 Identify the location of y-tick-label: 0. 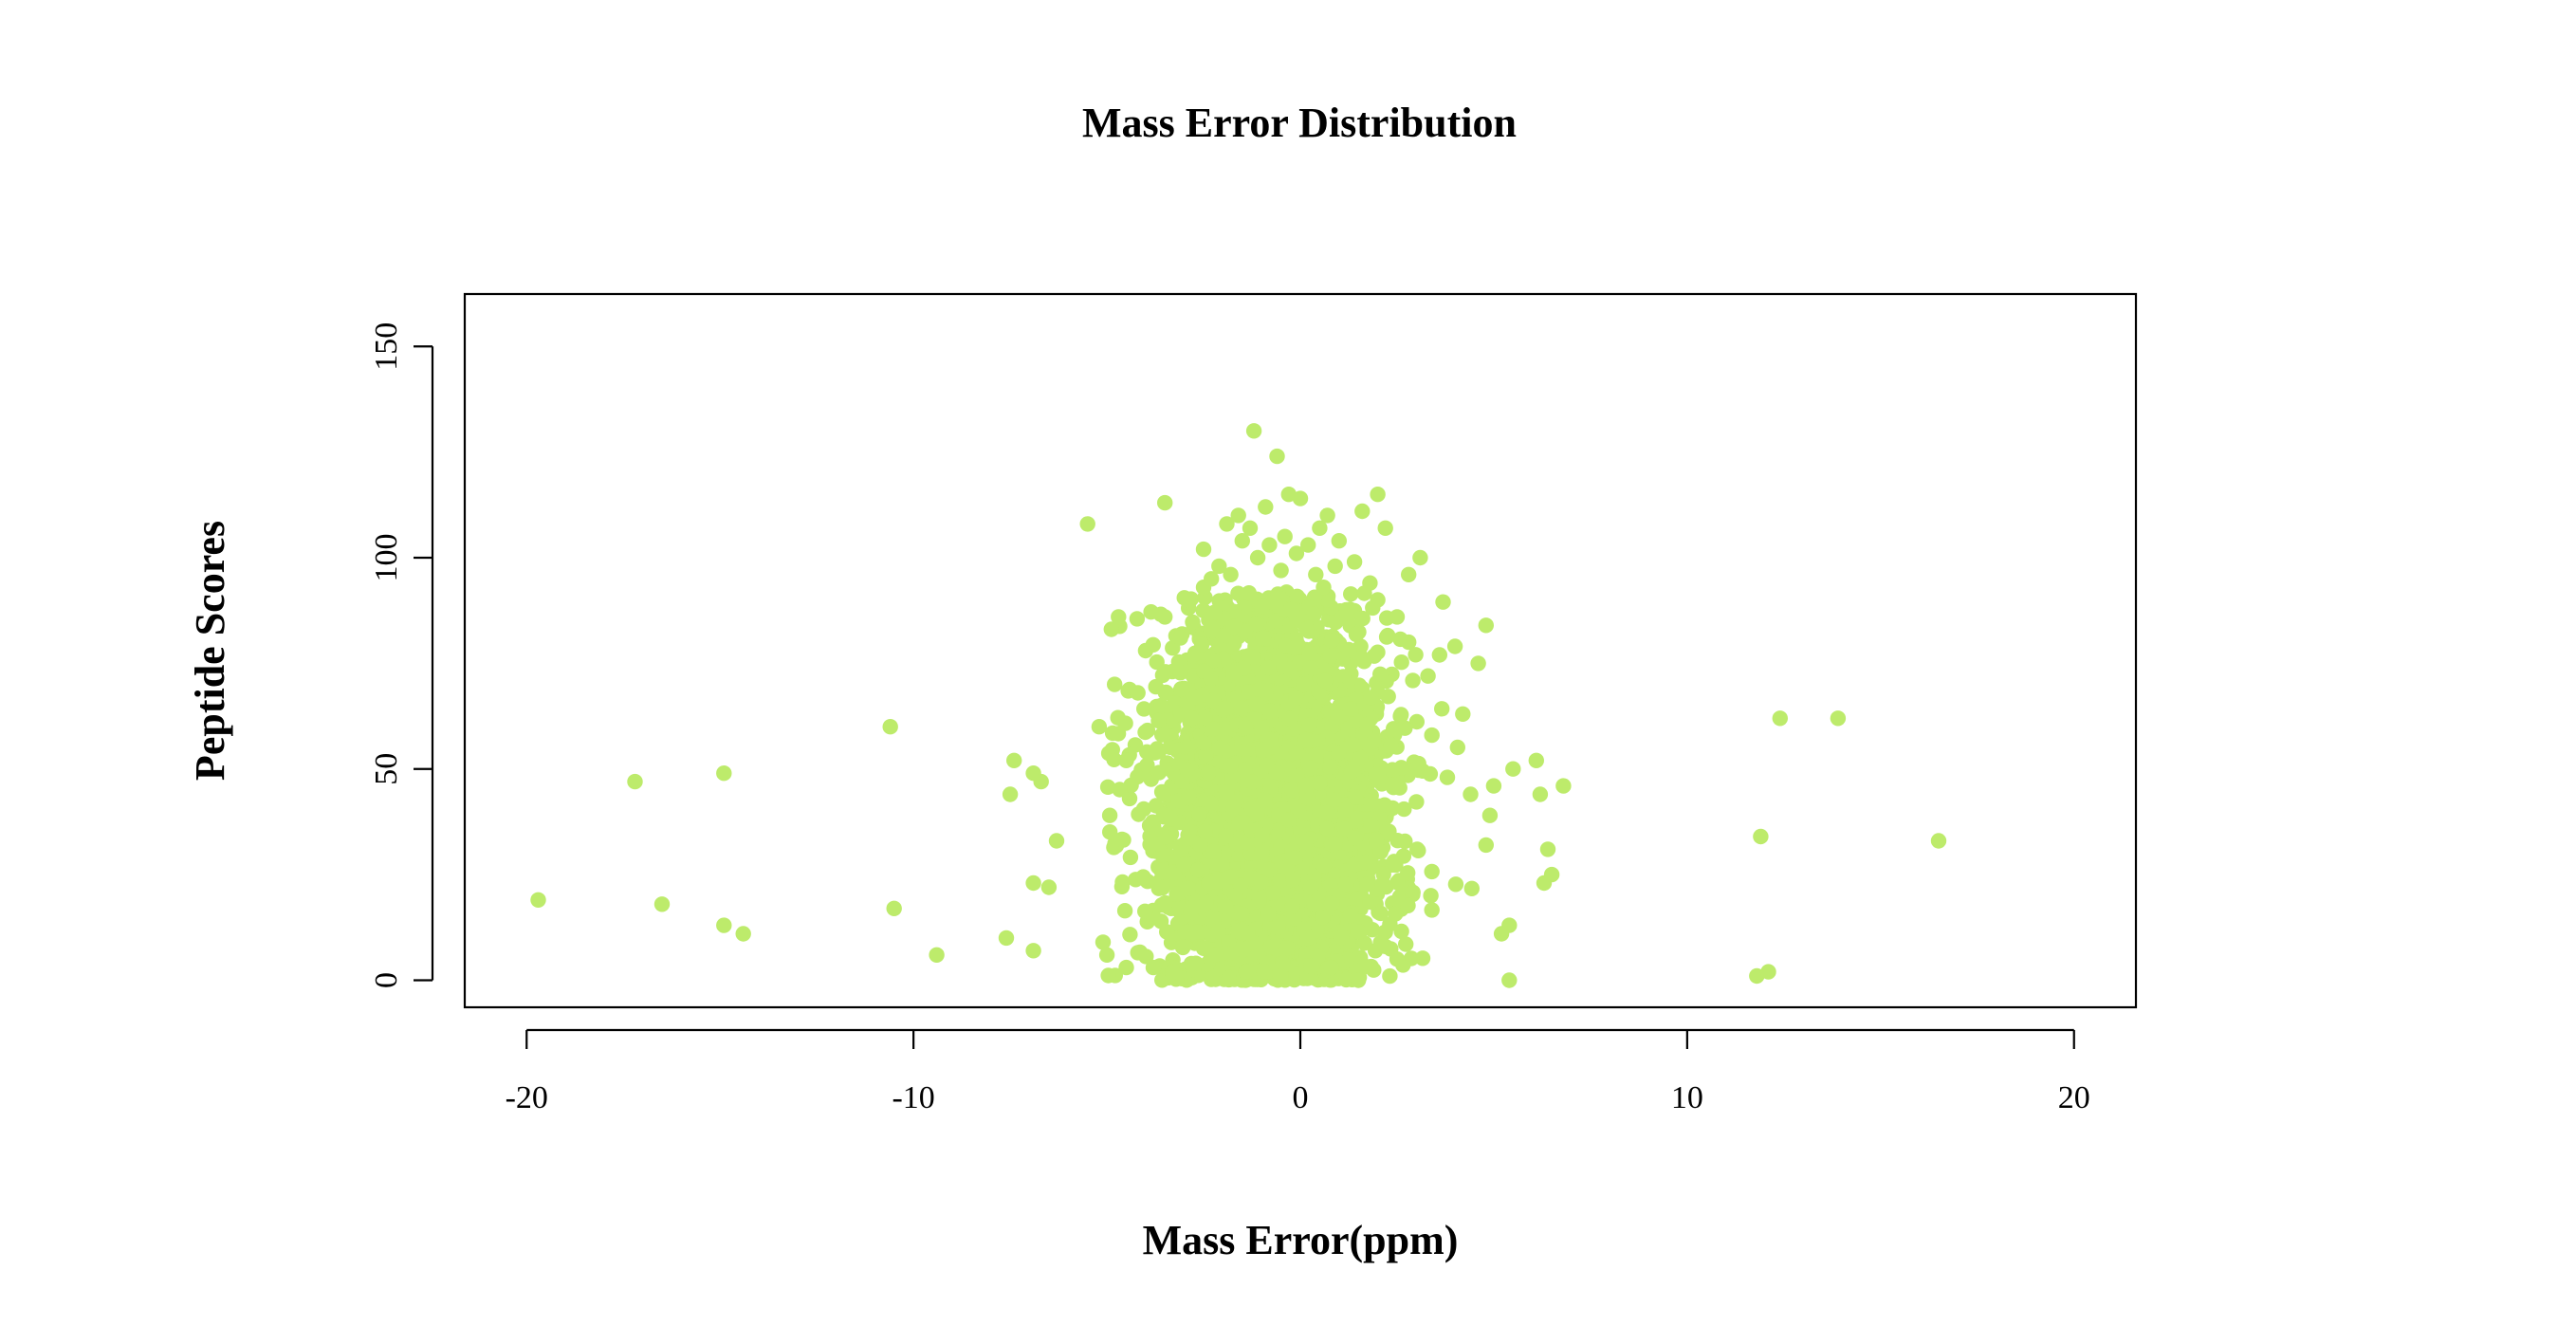
(386, 980).